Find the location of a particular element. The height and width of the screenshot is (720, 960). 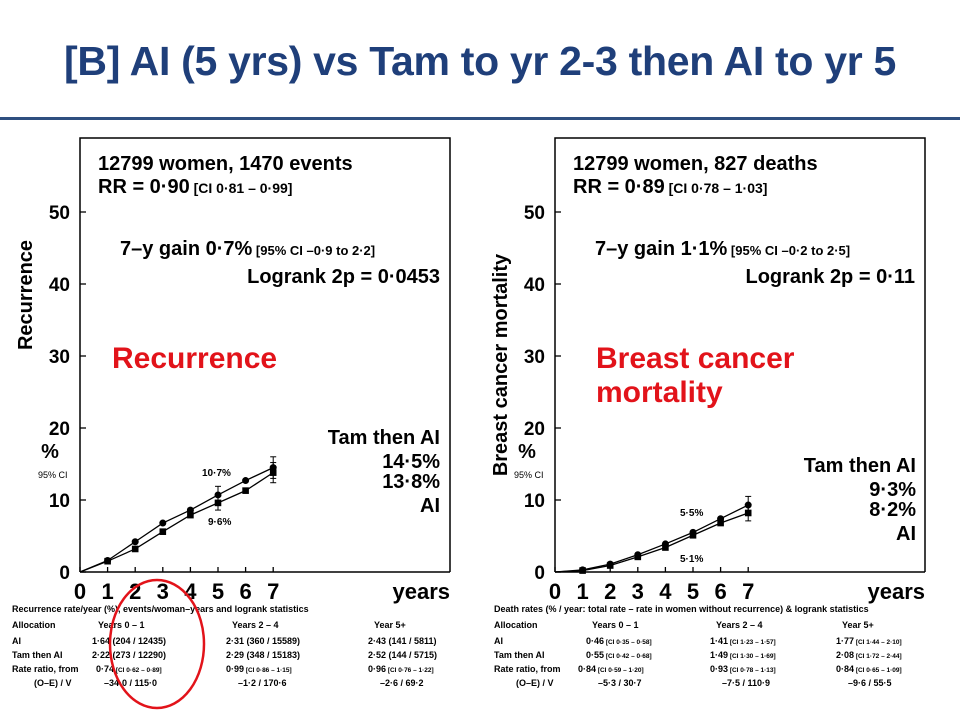

annotation-upper: 10·7% is located at coordinates (216, 473).